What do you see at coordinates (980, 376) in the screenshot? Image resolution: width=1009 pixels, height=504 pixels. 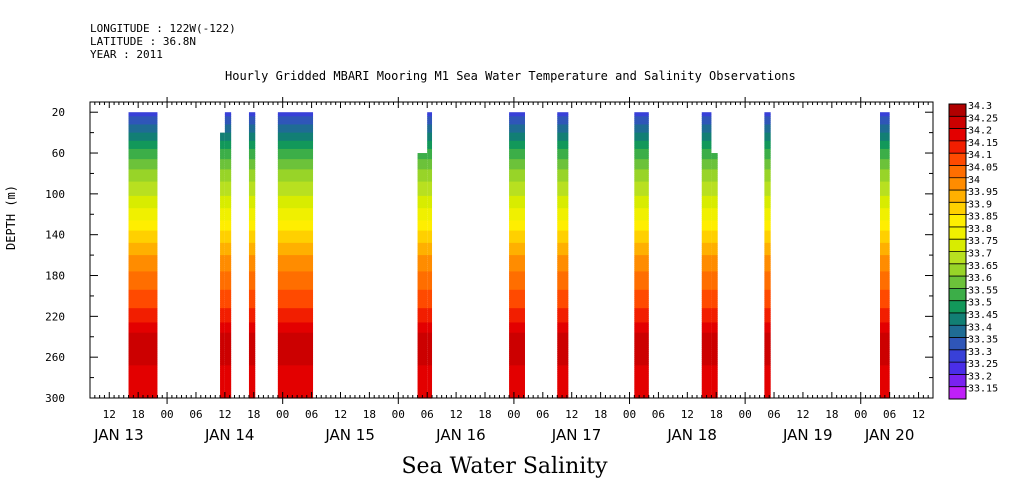 I see `colorbar-label: 33.2` at bounding box center [980, 376].